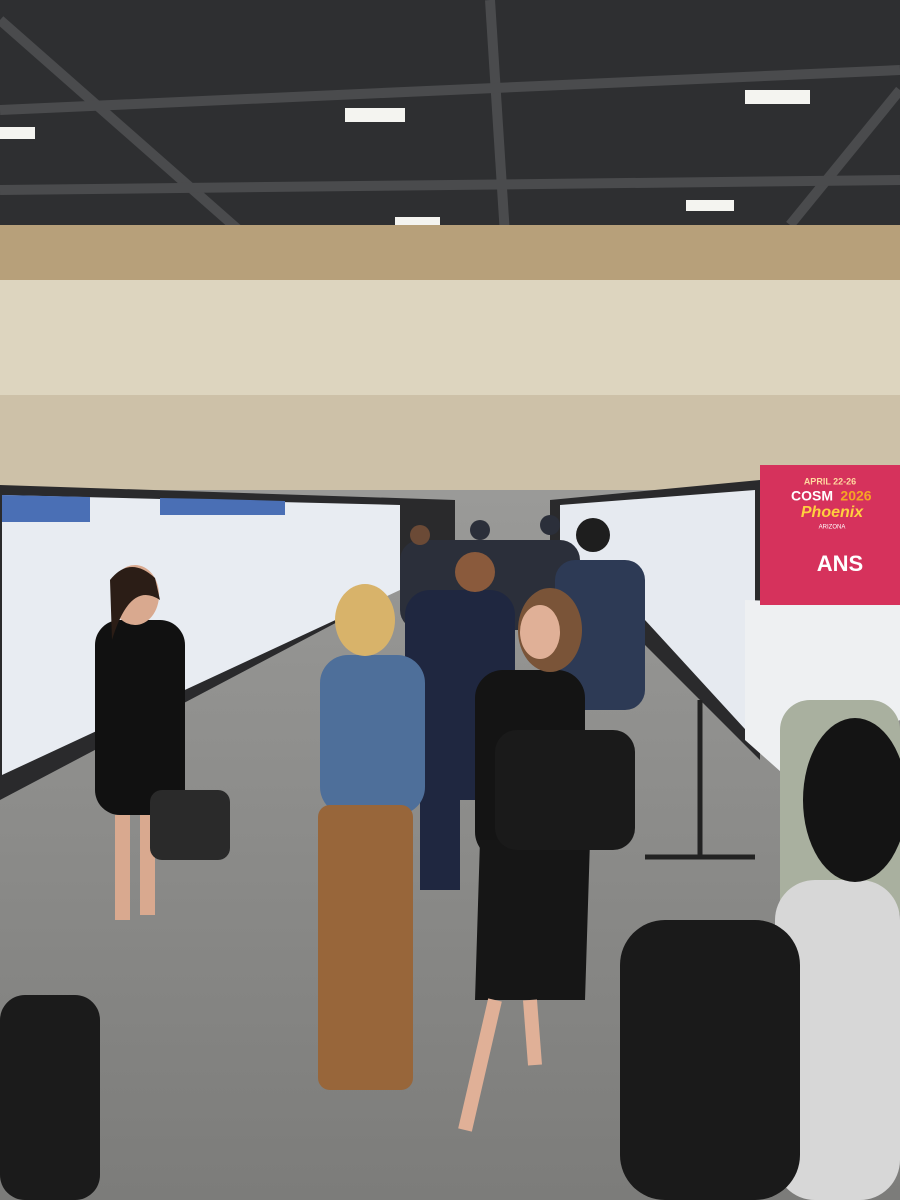 The height and width of the screenshot is (1200, 900). What do you see at coordinates (830, 535) in the screenshot?
I see `event-sign` at bounding box center [830, 535].